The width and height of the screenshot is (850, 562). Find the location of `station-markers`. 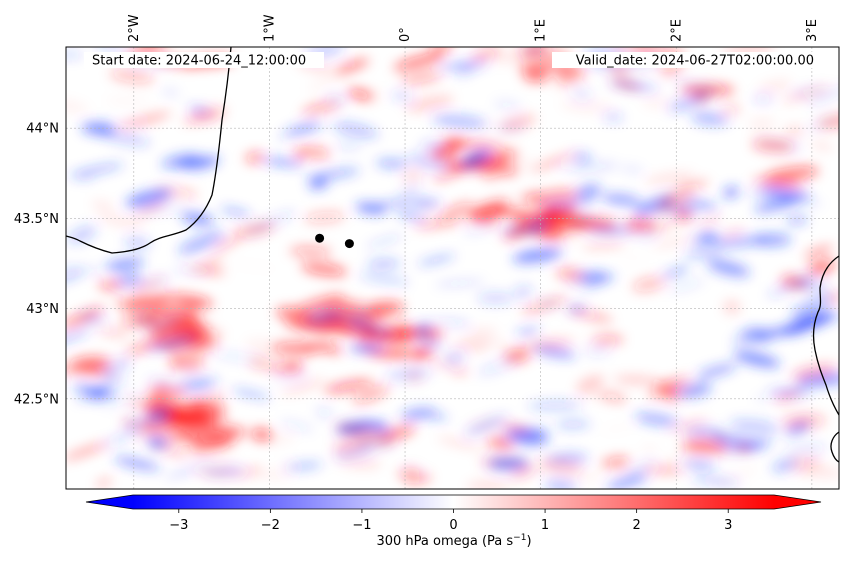

station-markers is located at coordinates (334, 241).